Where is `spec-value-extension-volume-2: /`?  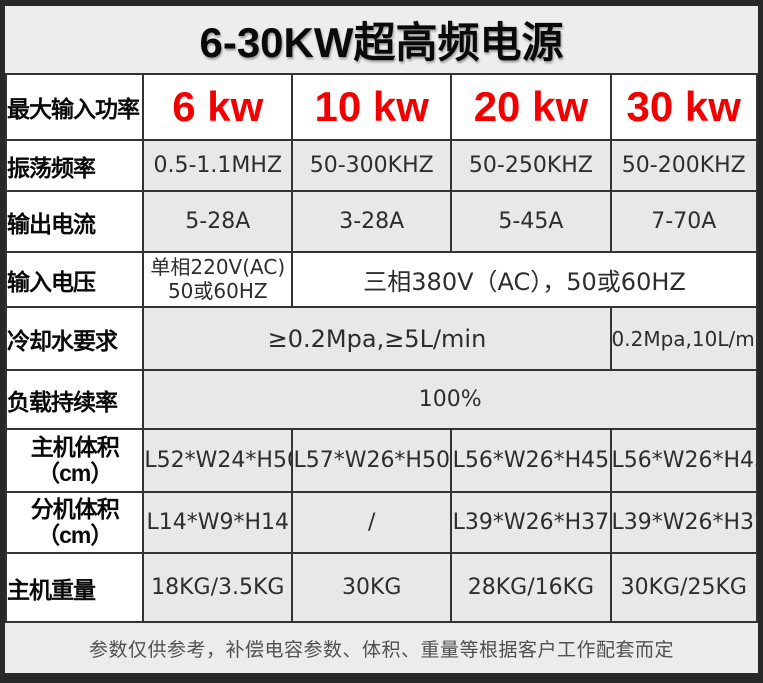 spec-value-extension-volume-2: / is located at coordinates (372, 522).